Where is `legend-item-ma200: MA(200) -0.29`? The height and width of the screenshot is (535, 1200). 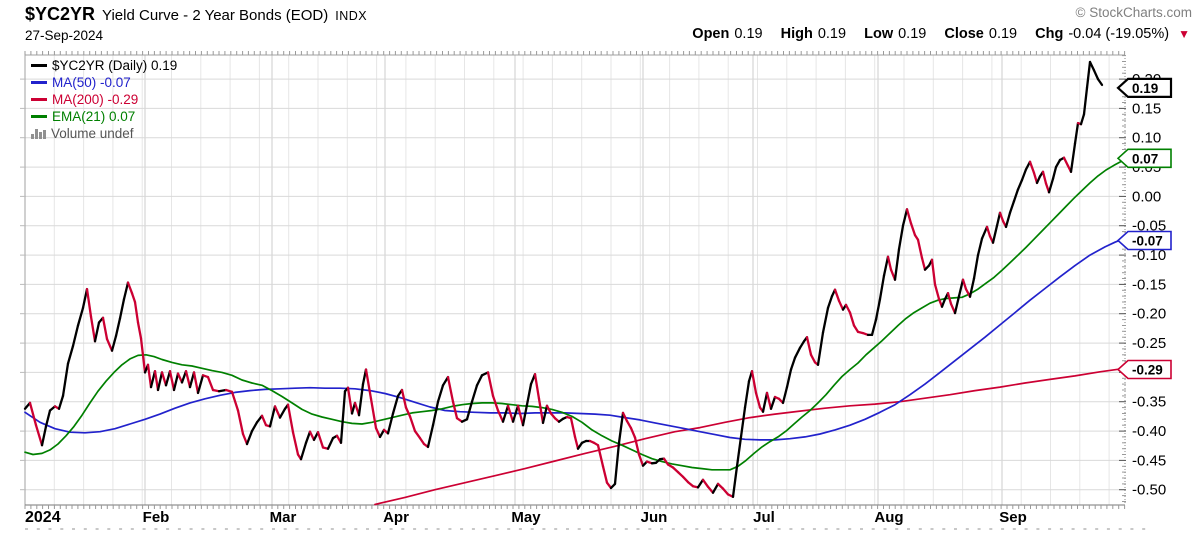 legend-item-ma200: MA(200) -0.29 is located at coordinates (104, 99).